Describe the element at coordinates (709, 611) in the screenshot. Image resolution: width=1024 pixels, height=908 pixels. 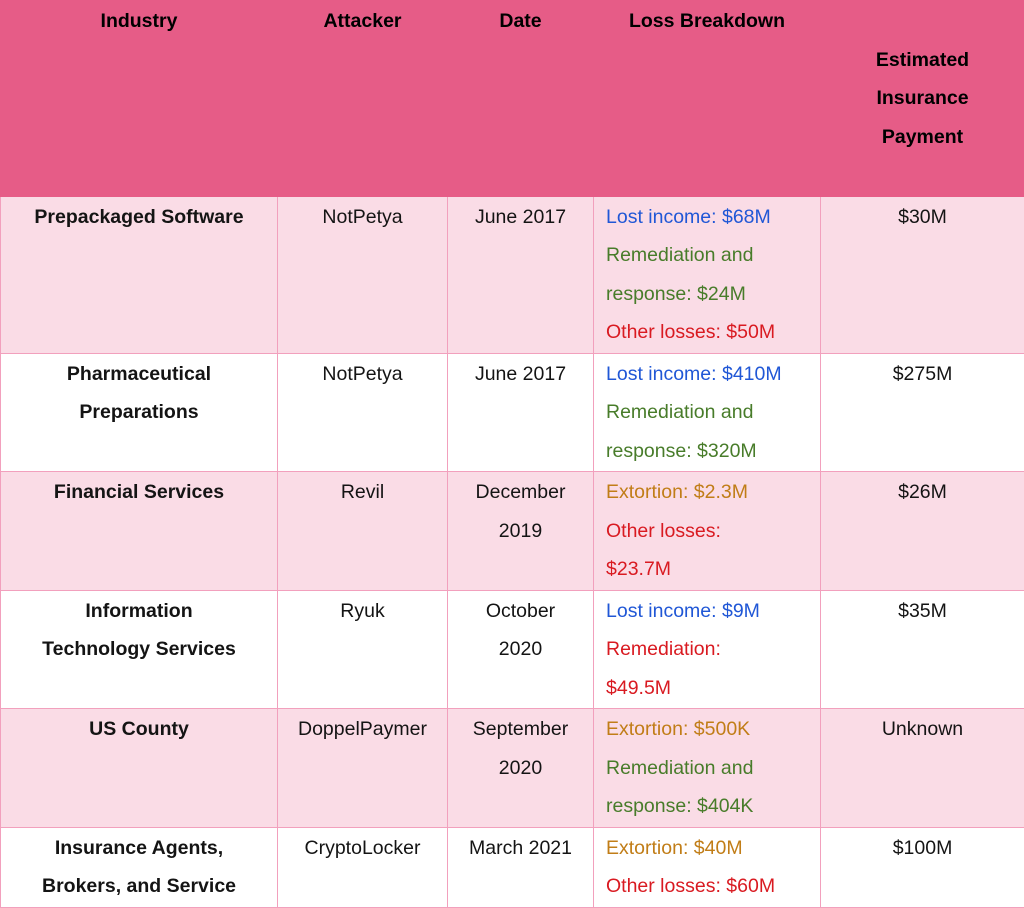
I see `loss-line: Lost income: $9M` at that location.